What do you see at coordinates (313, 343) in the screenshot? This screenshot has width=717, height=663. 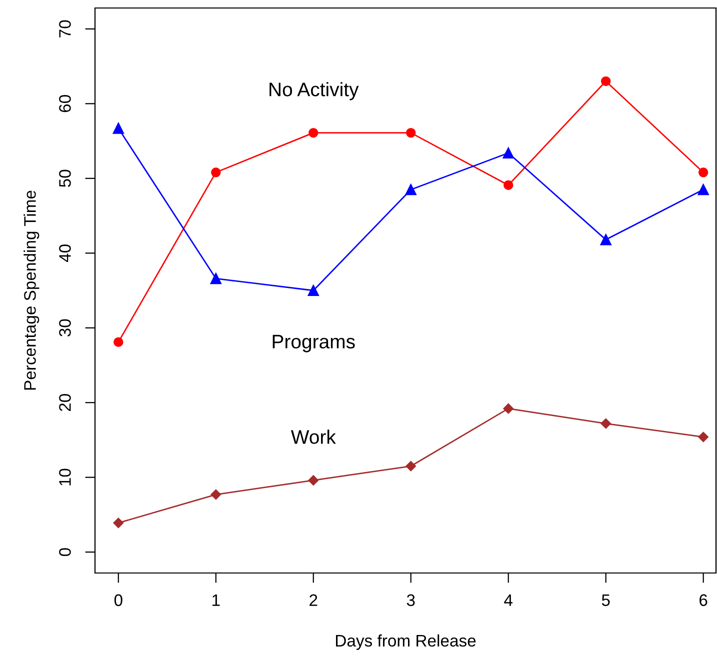 I see `text: Programs` at bounding box center [313, 343].